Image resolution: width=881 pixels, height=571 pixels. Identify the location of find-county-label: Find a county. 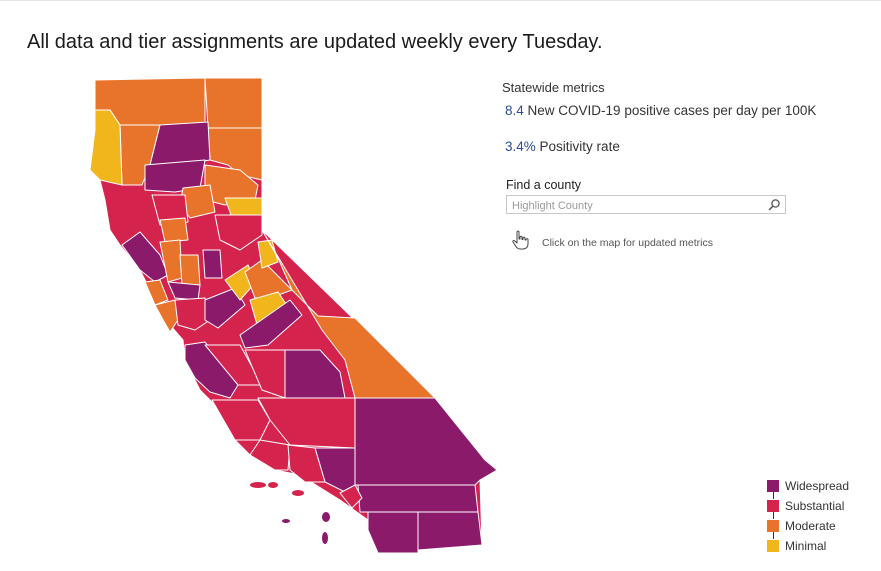
(544, 185).